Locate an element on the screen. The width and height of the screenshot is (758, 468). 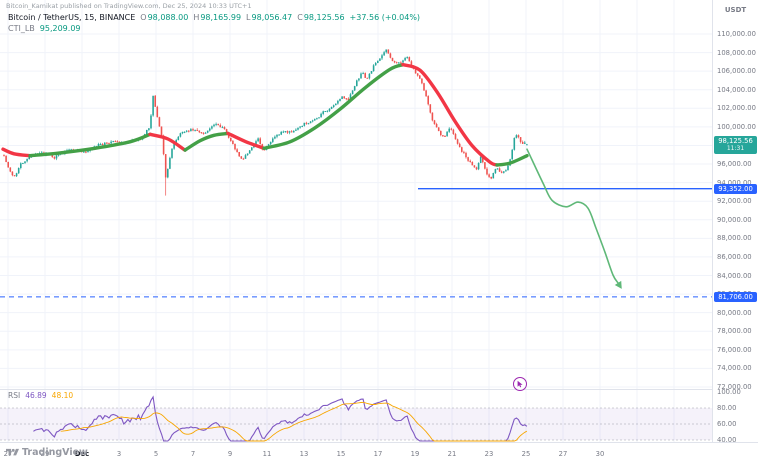
price-axis-label: 76,000.00 is located at coordinates (734, 349).